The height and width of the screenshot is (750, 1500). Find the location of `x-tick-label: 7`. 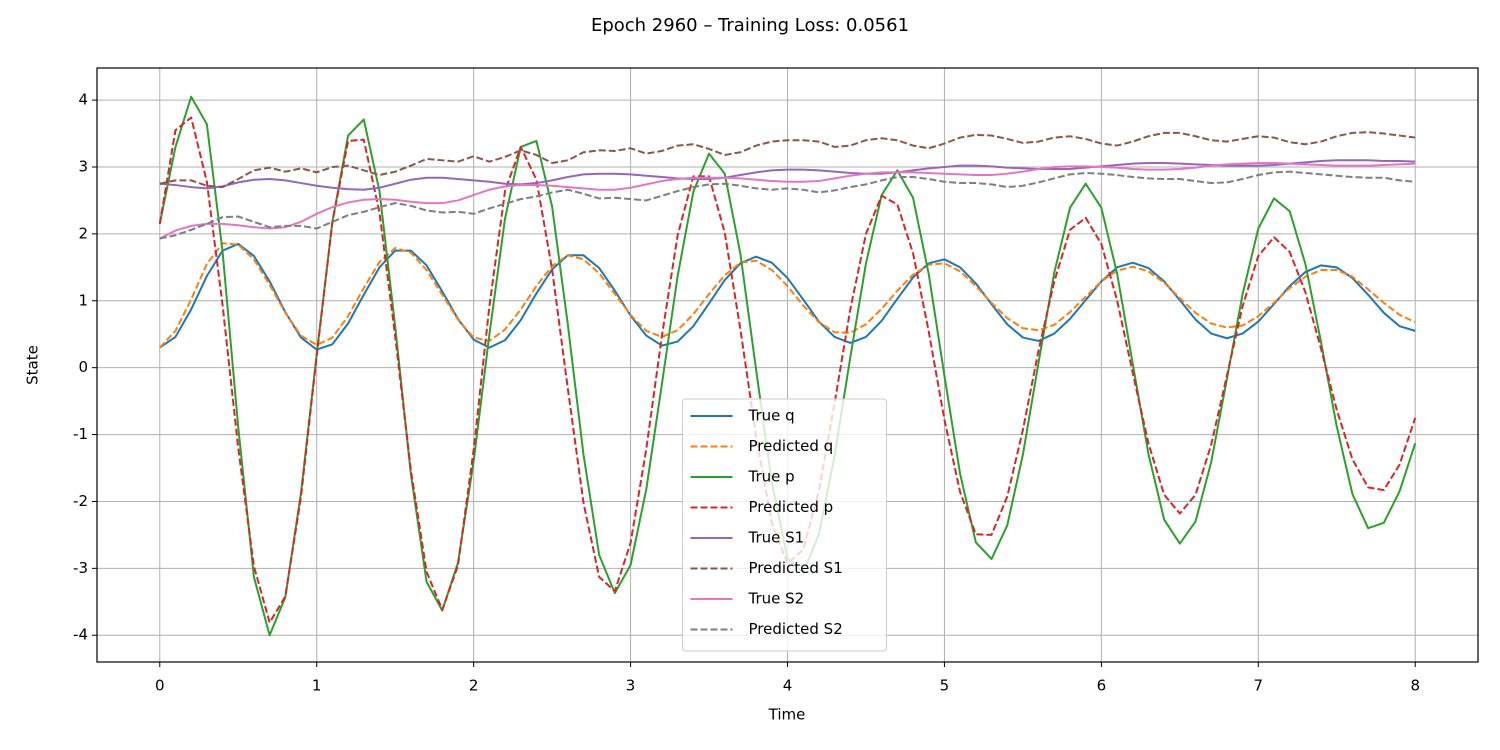

x-tick-label: 7 is located at coordinates (1259, 686).